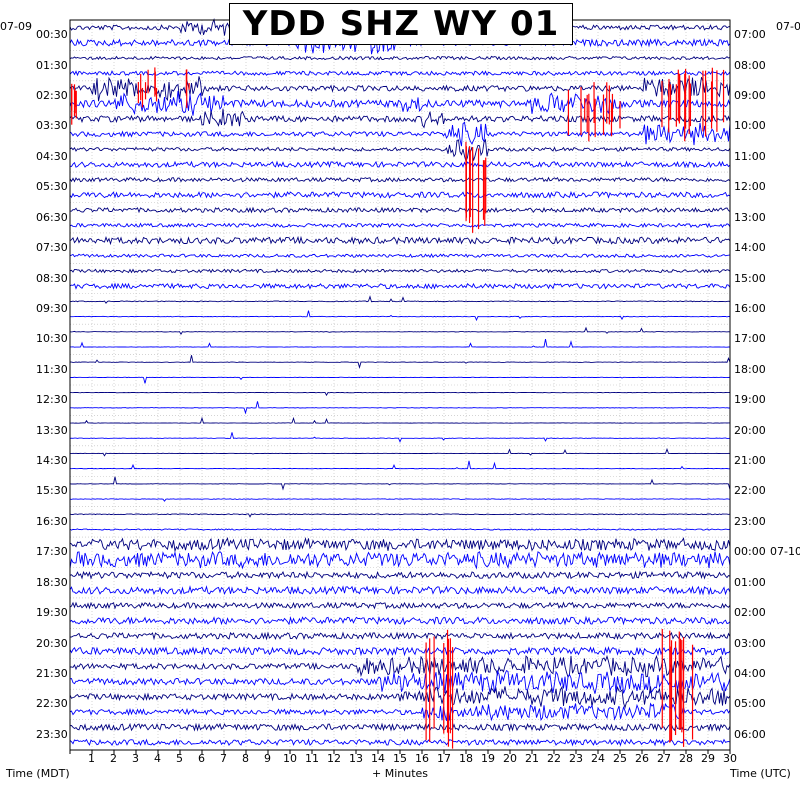  Describe the element at coordinates (52, 217) in the screenshot. I see `left-time-label: 06:30` at that location.